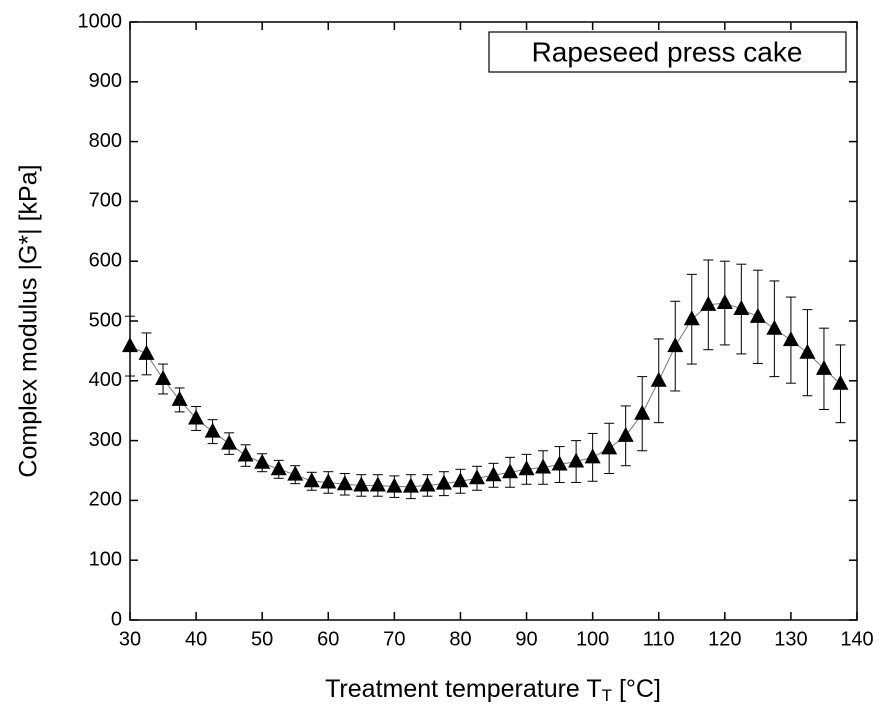 This screenshot has width=883, height=708. What do you see at coordinates (636, 689) in the screenshot?
I see `x-label-suffix: [°C]` at bounding box center [636, 689].